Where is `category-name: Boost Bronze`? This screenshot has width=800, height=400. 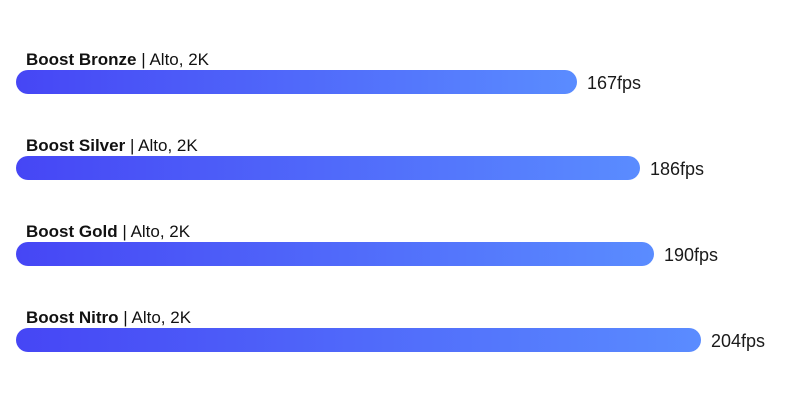
category-name: Boost Bronze is located at coordinates (81, 59).